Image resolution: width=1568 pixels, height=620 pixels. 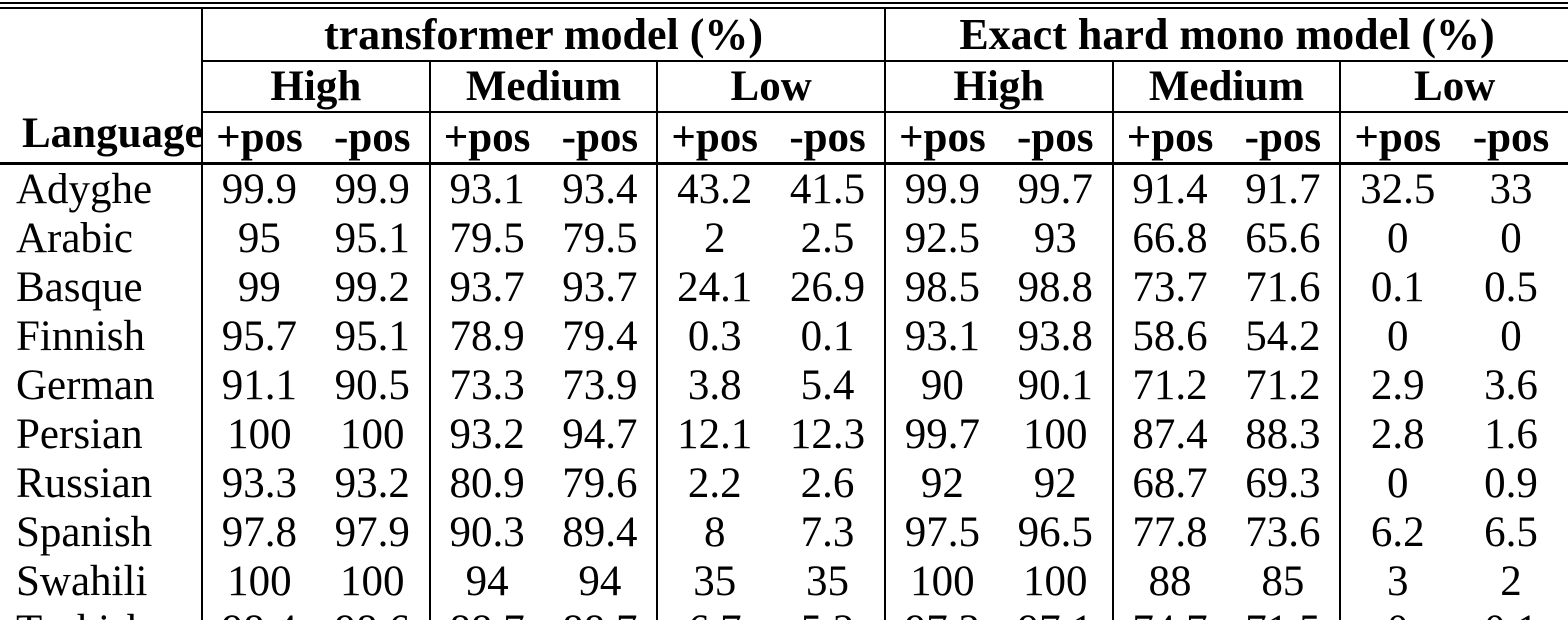 What do you see at coordinates (1283, 189) in the screenshot?
I see `value-cell: 91.7` at bounding box center [1283, 189].